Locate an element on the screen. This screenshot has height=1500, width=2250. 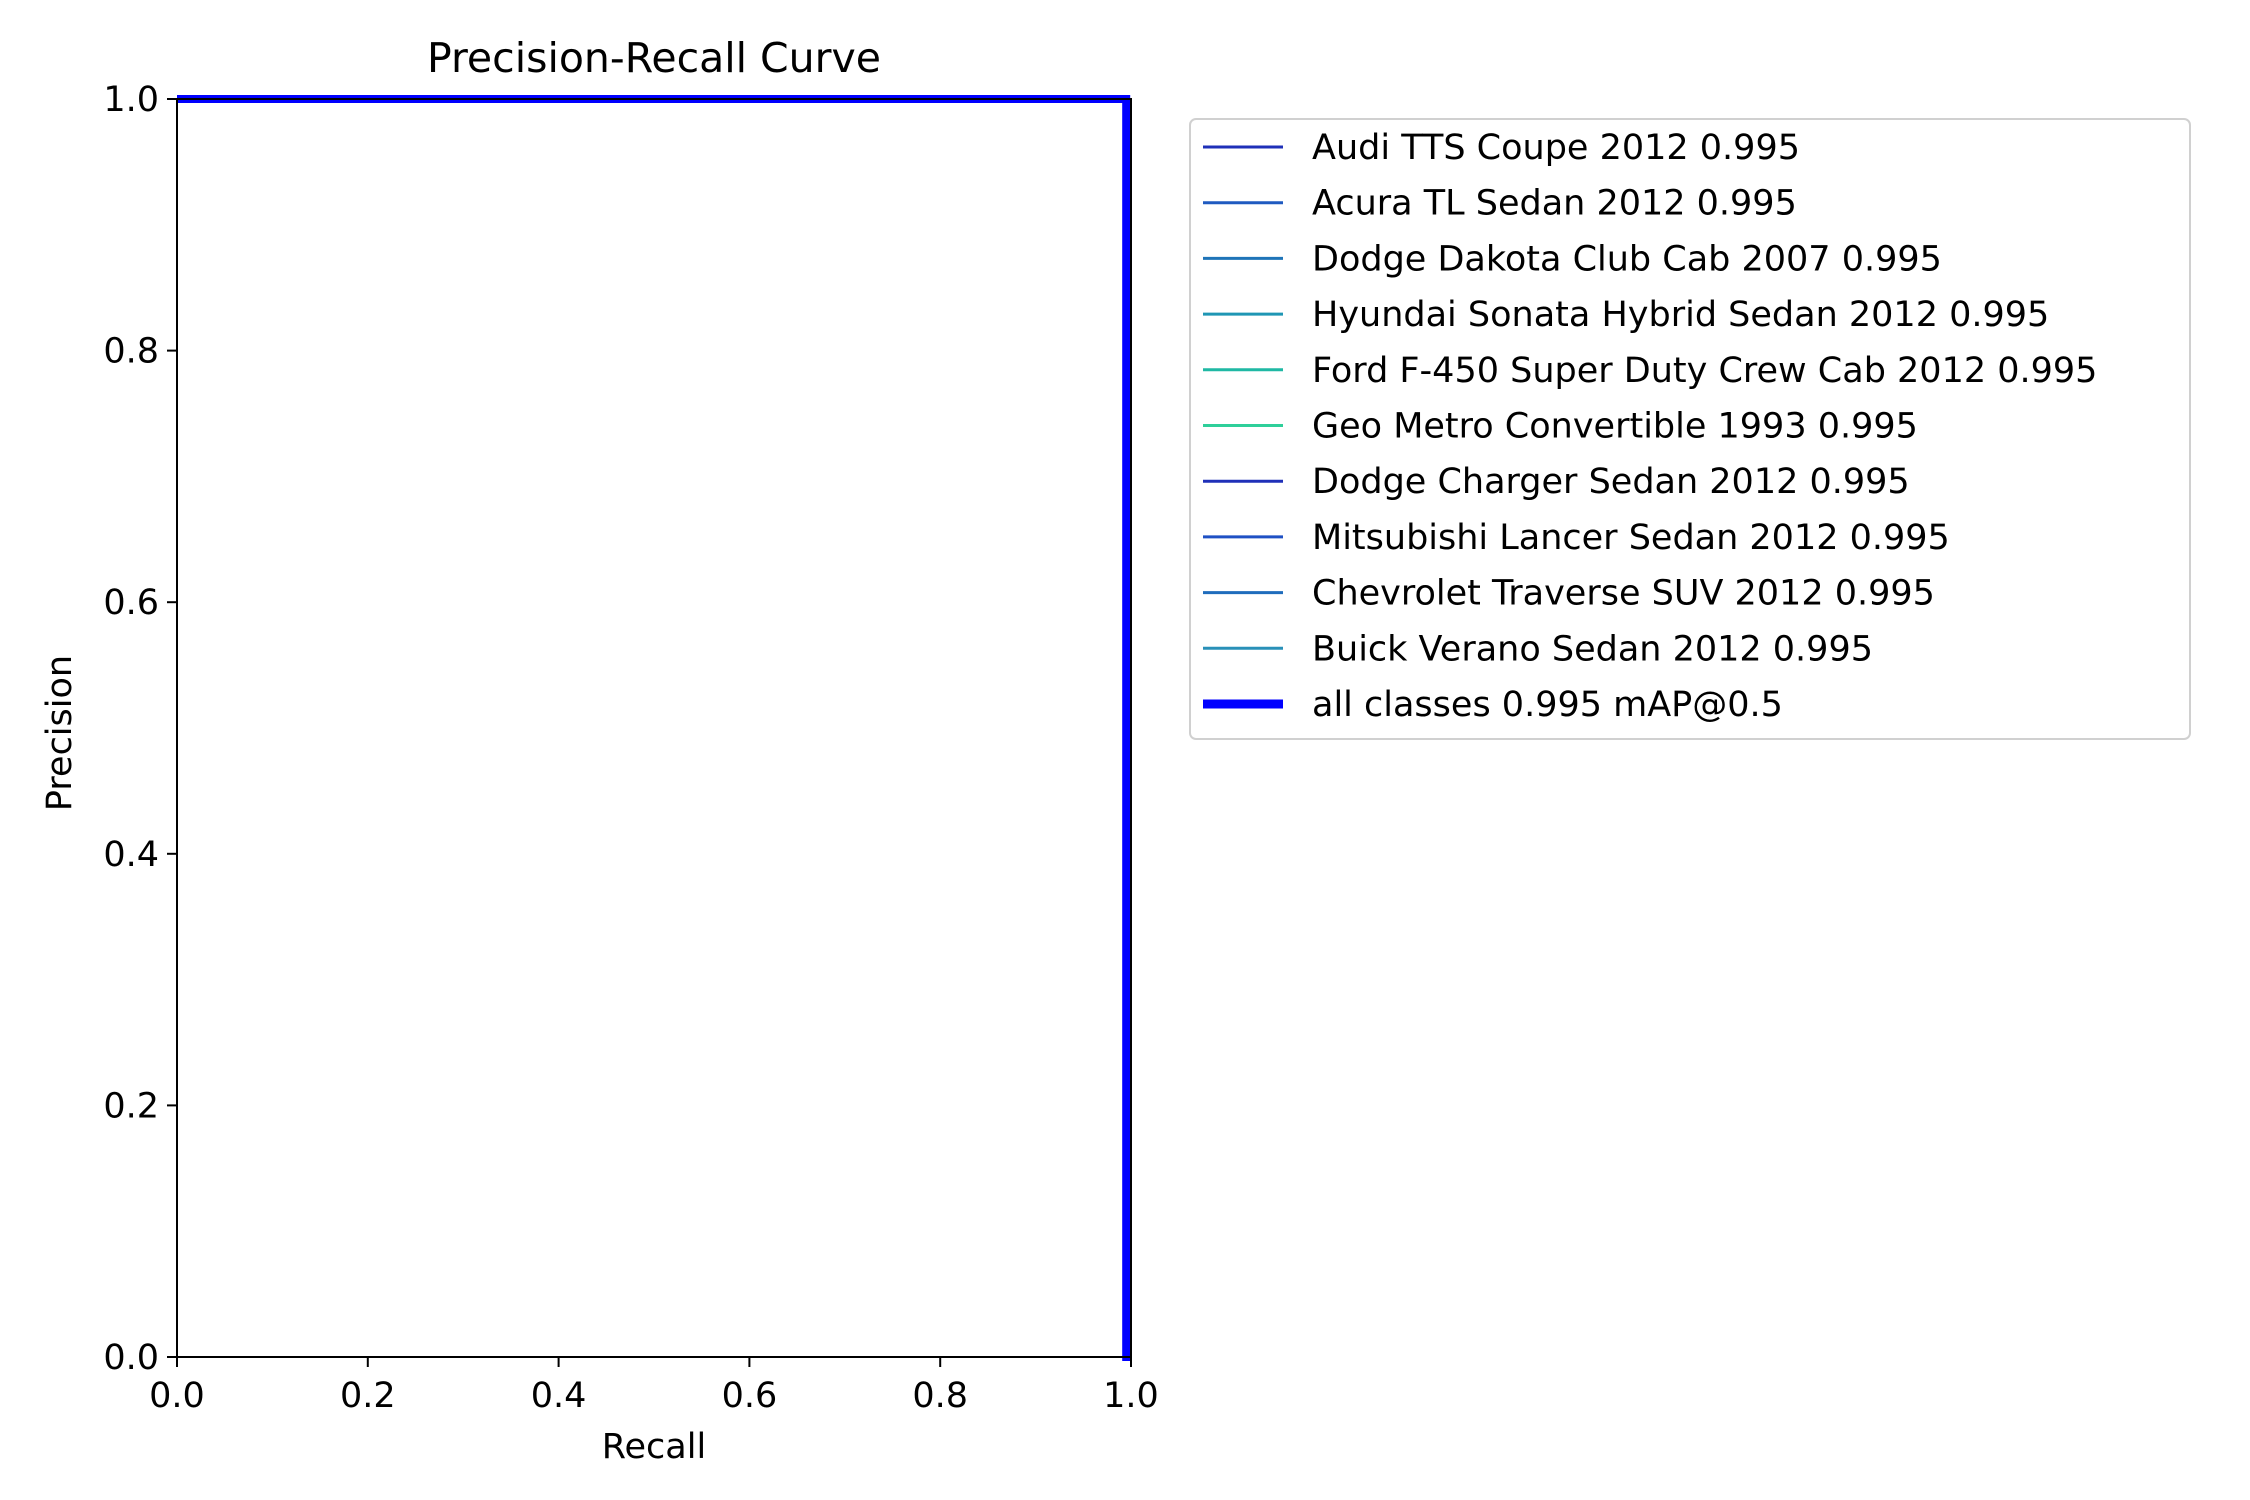
x-tick-label: 0.0 is located at coordinates (177, 1396).